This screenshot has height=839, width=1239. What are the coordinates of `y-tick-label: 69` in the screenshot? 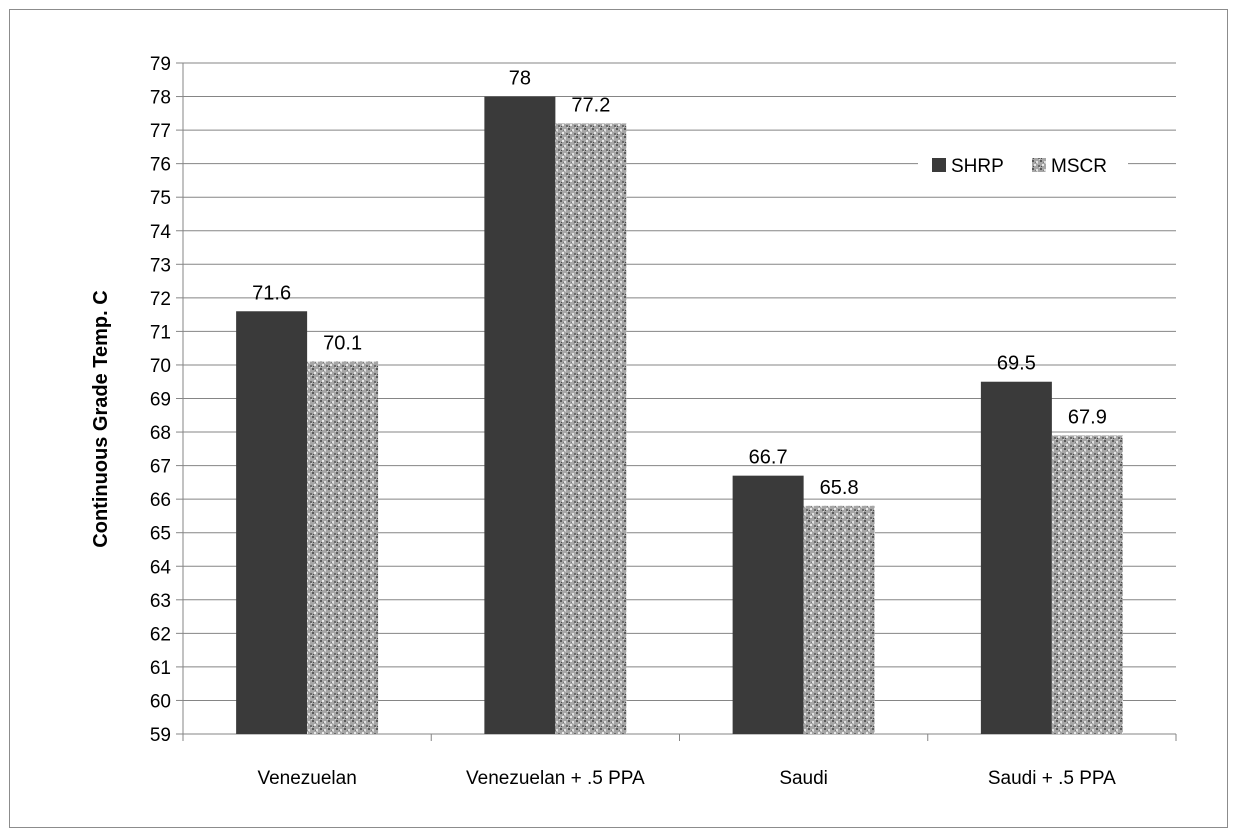 It's located at (160, 400).